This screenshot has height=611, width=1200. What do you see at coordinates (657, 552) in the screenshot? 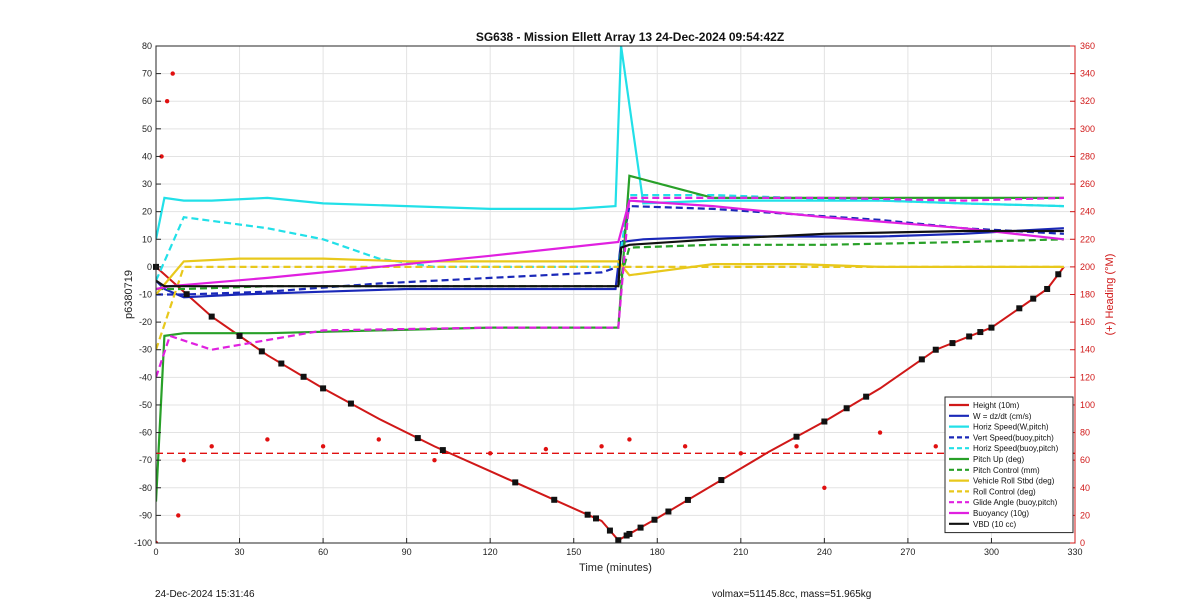
I see `x-tick-label: 180` at bounding box center [657, 552].